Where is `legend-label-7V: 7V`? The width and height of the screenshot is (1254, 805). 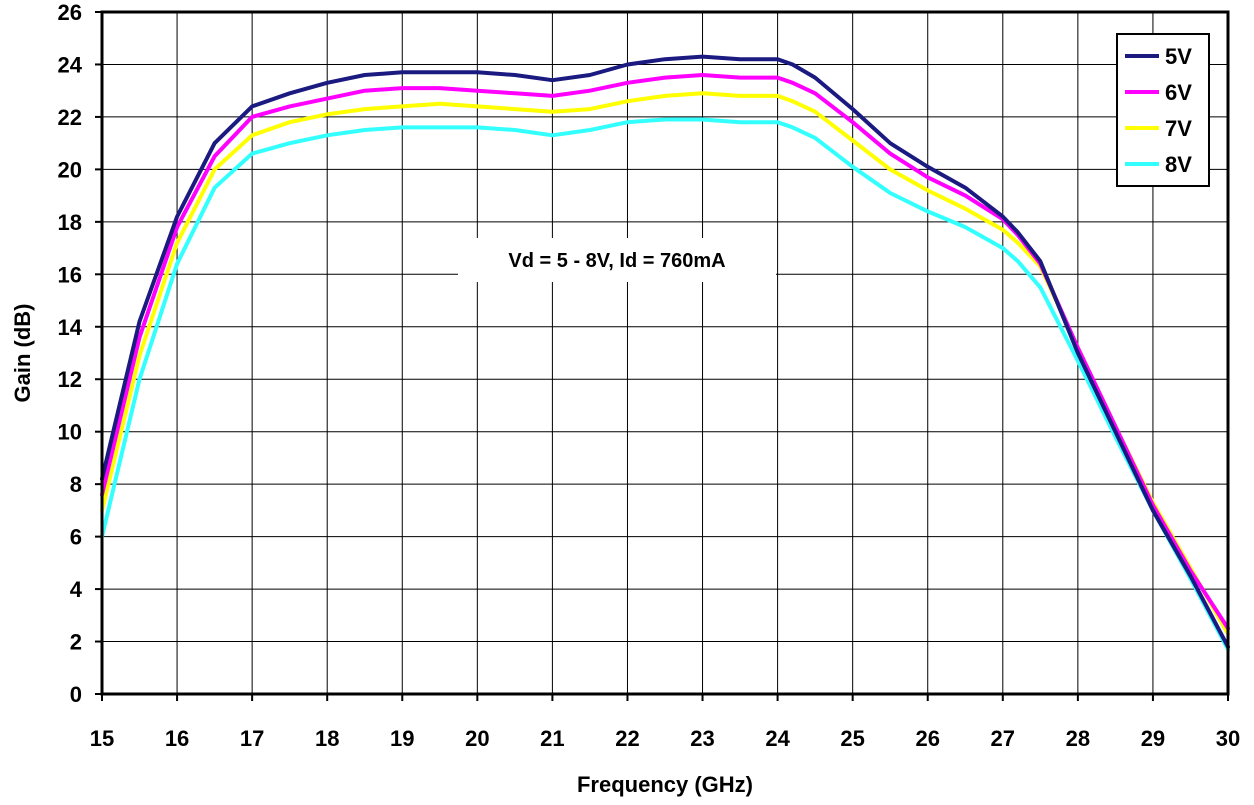
legend-label-7V: 7V is located at coordinates (1178, 128).